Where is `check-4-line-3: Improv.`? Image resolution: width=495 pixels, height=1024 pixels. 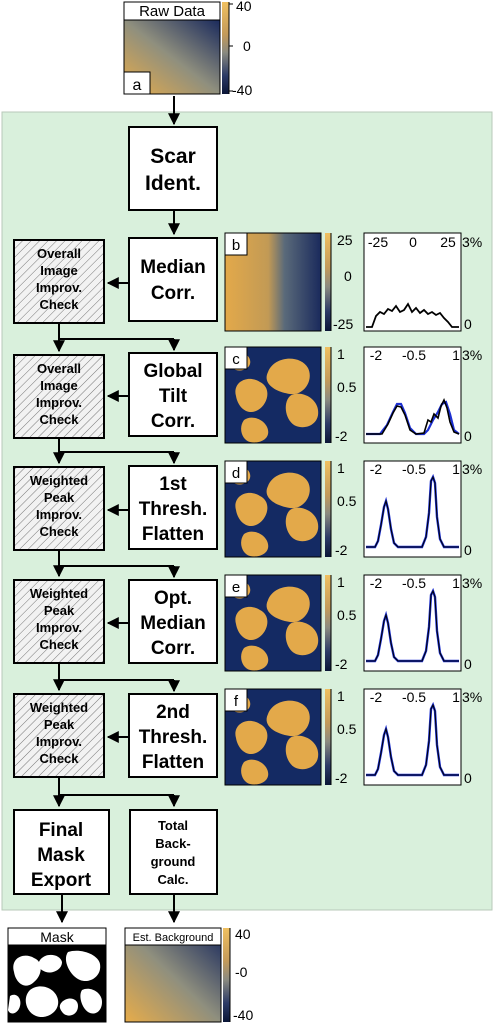
check-4-line-3: Improv. is located at coordinates (59, 627).